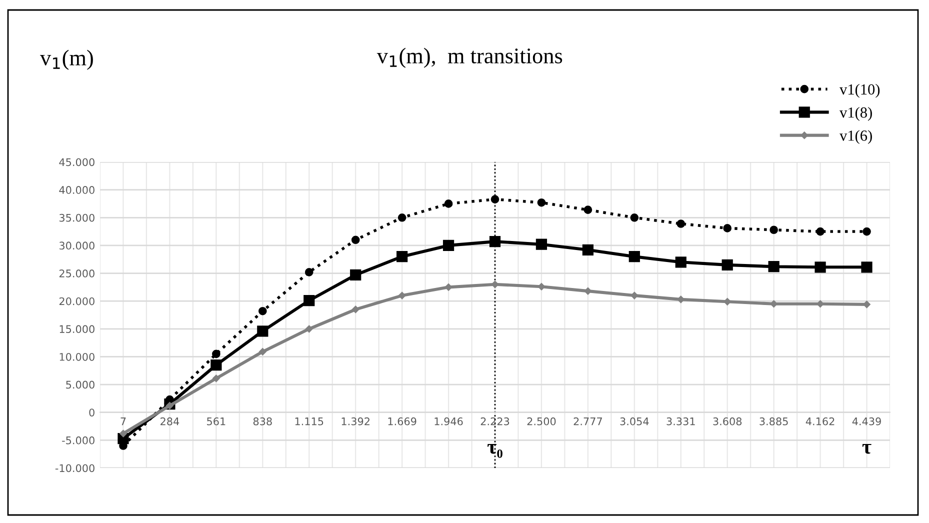 The image size is (929, 523). What do you see at coordinates (170, 421) in the screenshot?
I see `x-tick-label: 284` at bounding box center [170, 421].